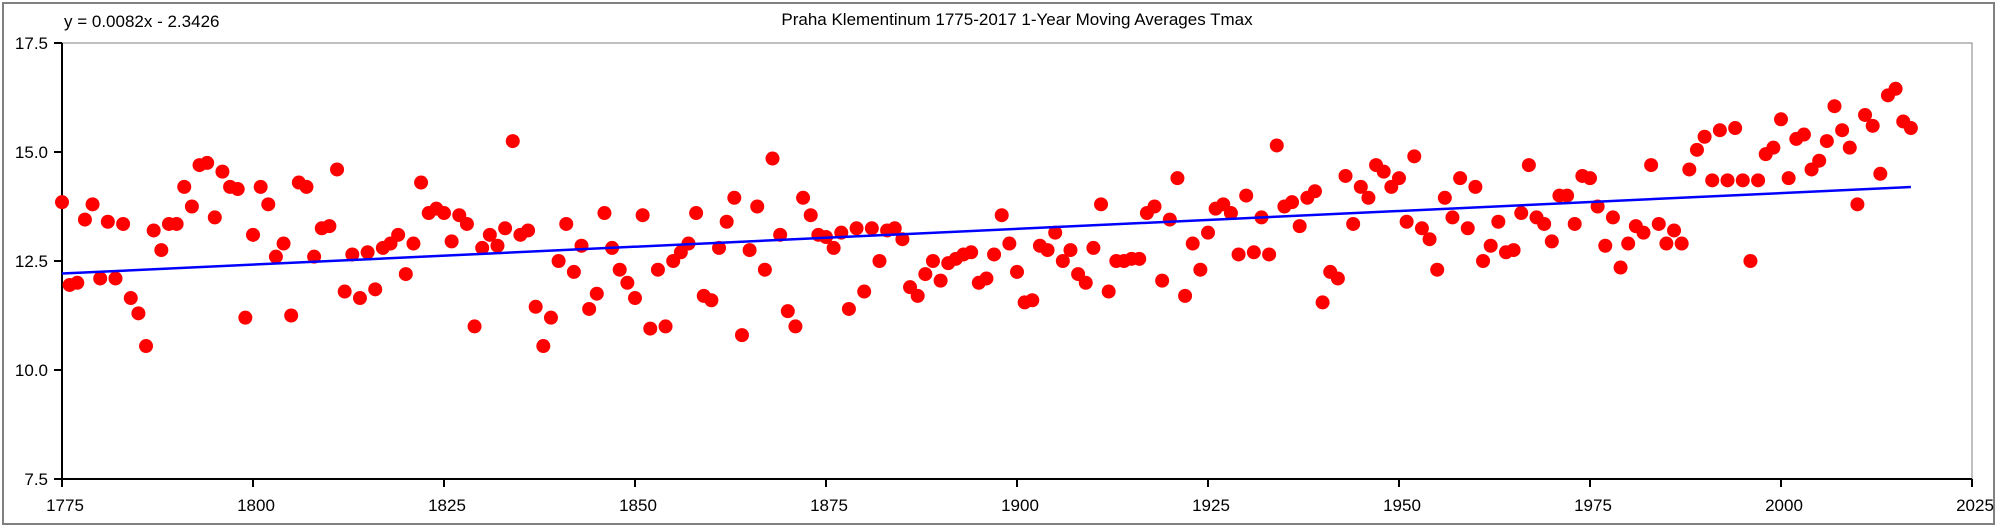 The height and width of the screenshot is (527, 2000). What do you see at coordinates (447, 505) in the screenshot?
I see `x-tick-label: 1825` at bounding box center [447, 505].